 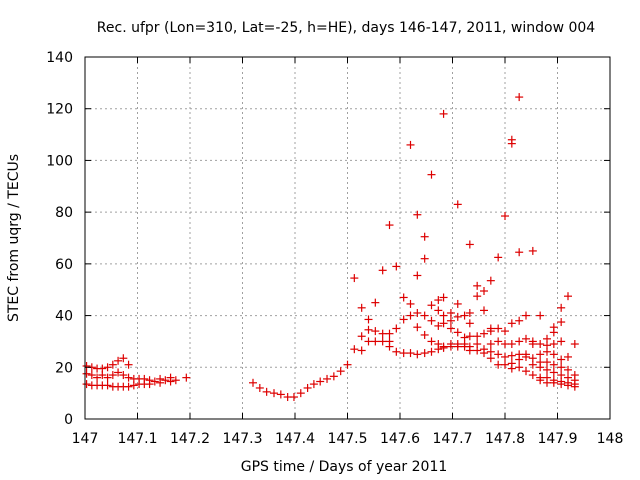 I want to click on x-tick-label: 147, so click(x=85, y=439).